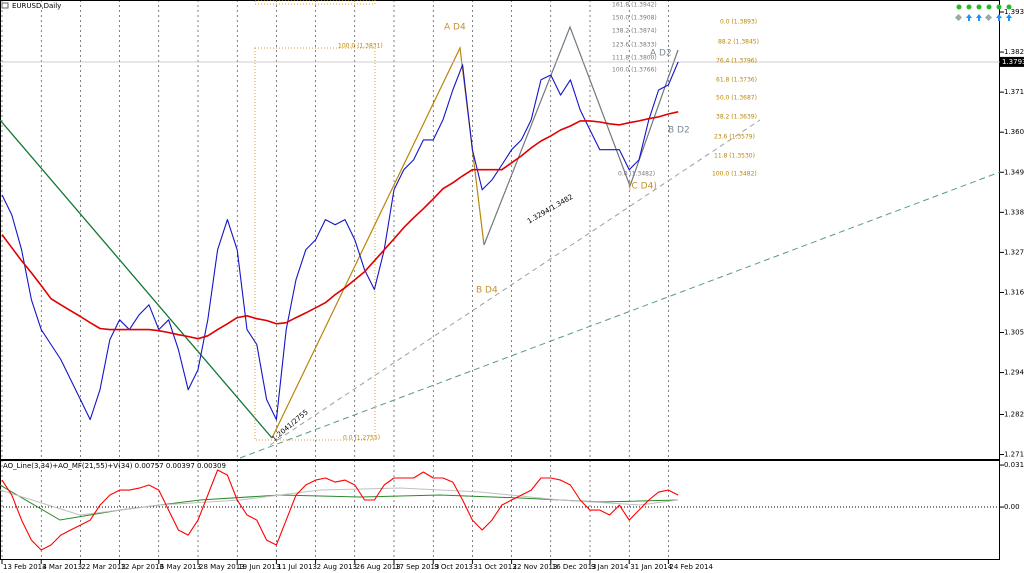  Describe the element at coordinates (36, 6) in the screenshot. I see `chart-title: EURUSD,Daily` at that location.